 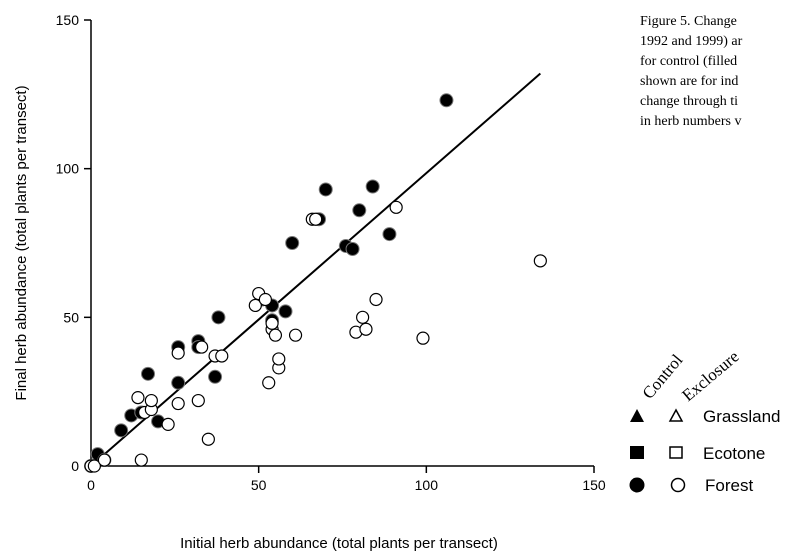 What do you see at coordinates (688, 21) in the screenshot?
I see `caption-line: Figure 5. Change` at bounding box center [688, 21].